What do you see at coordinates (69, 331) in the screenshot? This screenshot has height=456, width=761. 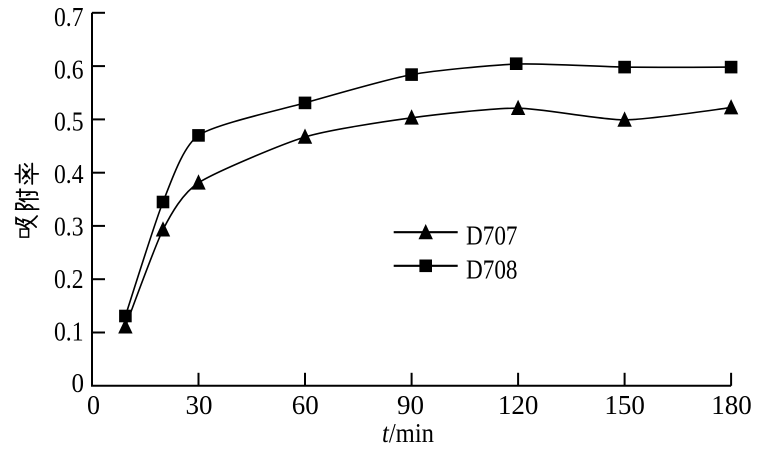 I see `svg-text: 0.1` at bounding box center [69, 331].